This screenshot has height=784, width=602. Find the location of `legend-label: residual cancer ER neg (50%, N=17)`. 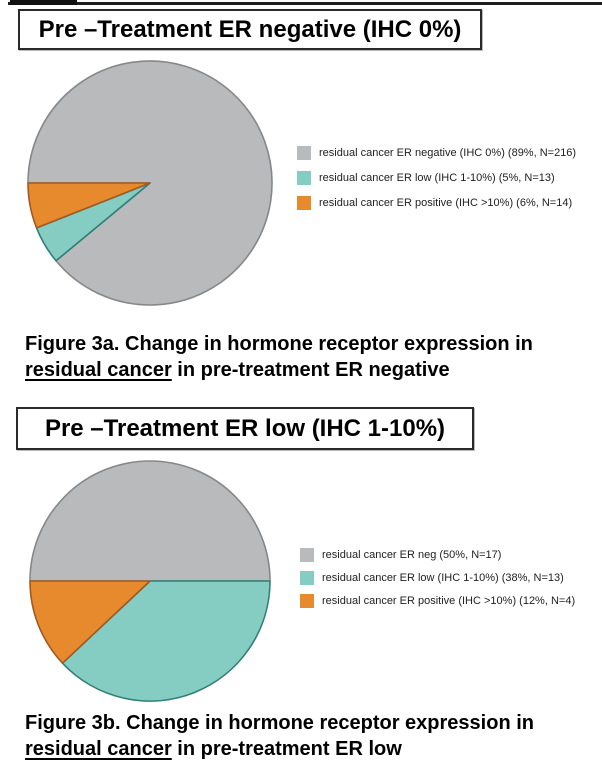

legend-label: residual cancer ER neg (50%, N=17) is located at coordinates (412, 555).